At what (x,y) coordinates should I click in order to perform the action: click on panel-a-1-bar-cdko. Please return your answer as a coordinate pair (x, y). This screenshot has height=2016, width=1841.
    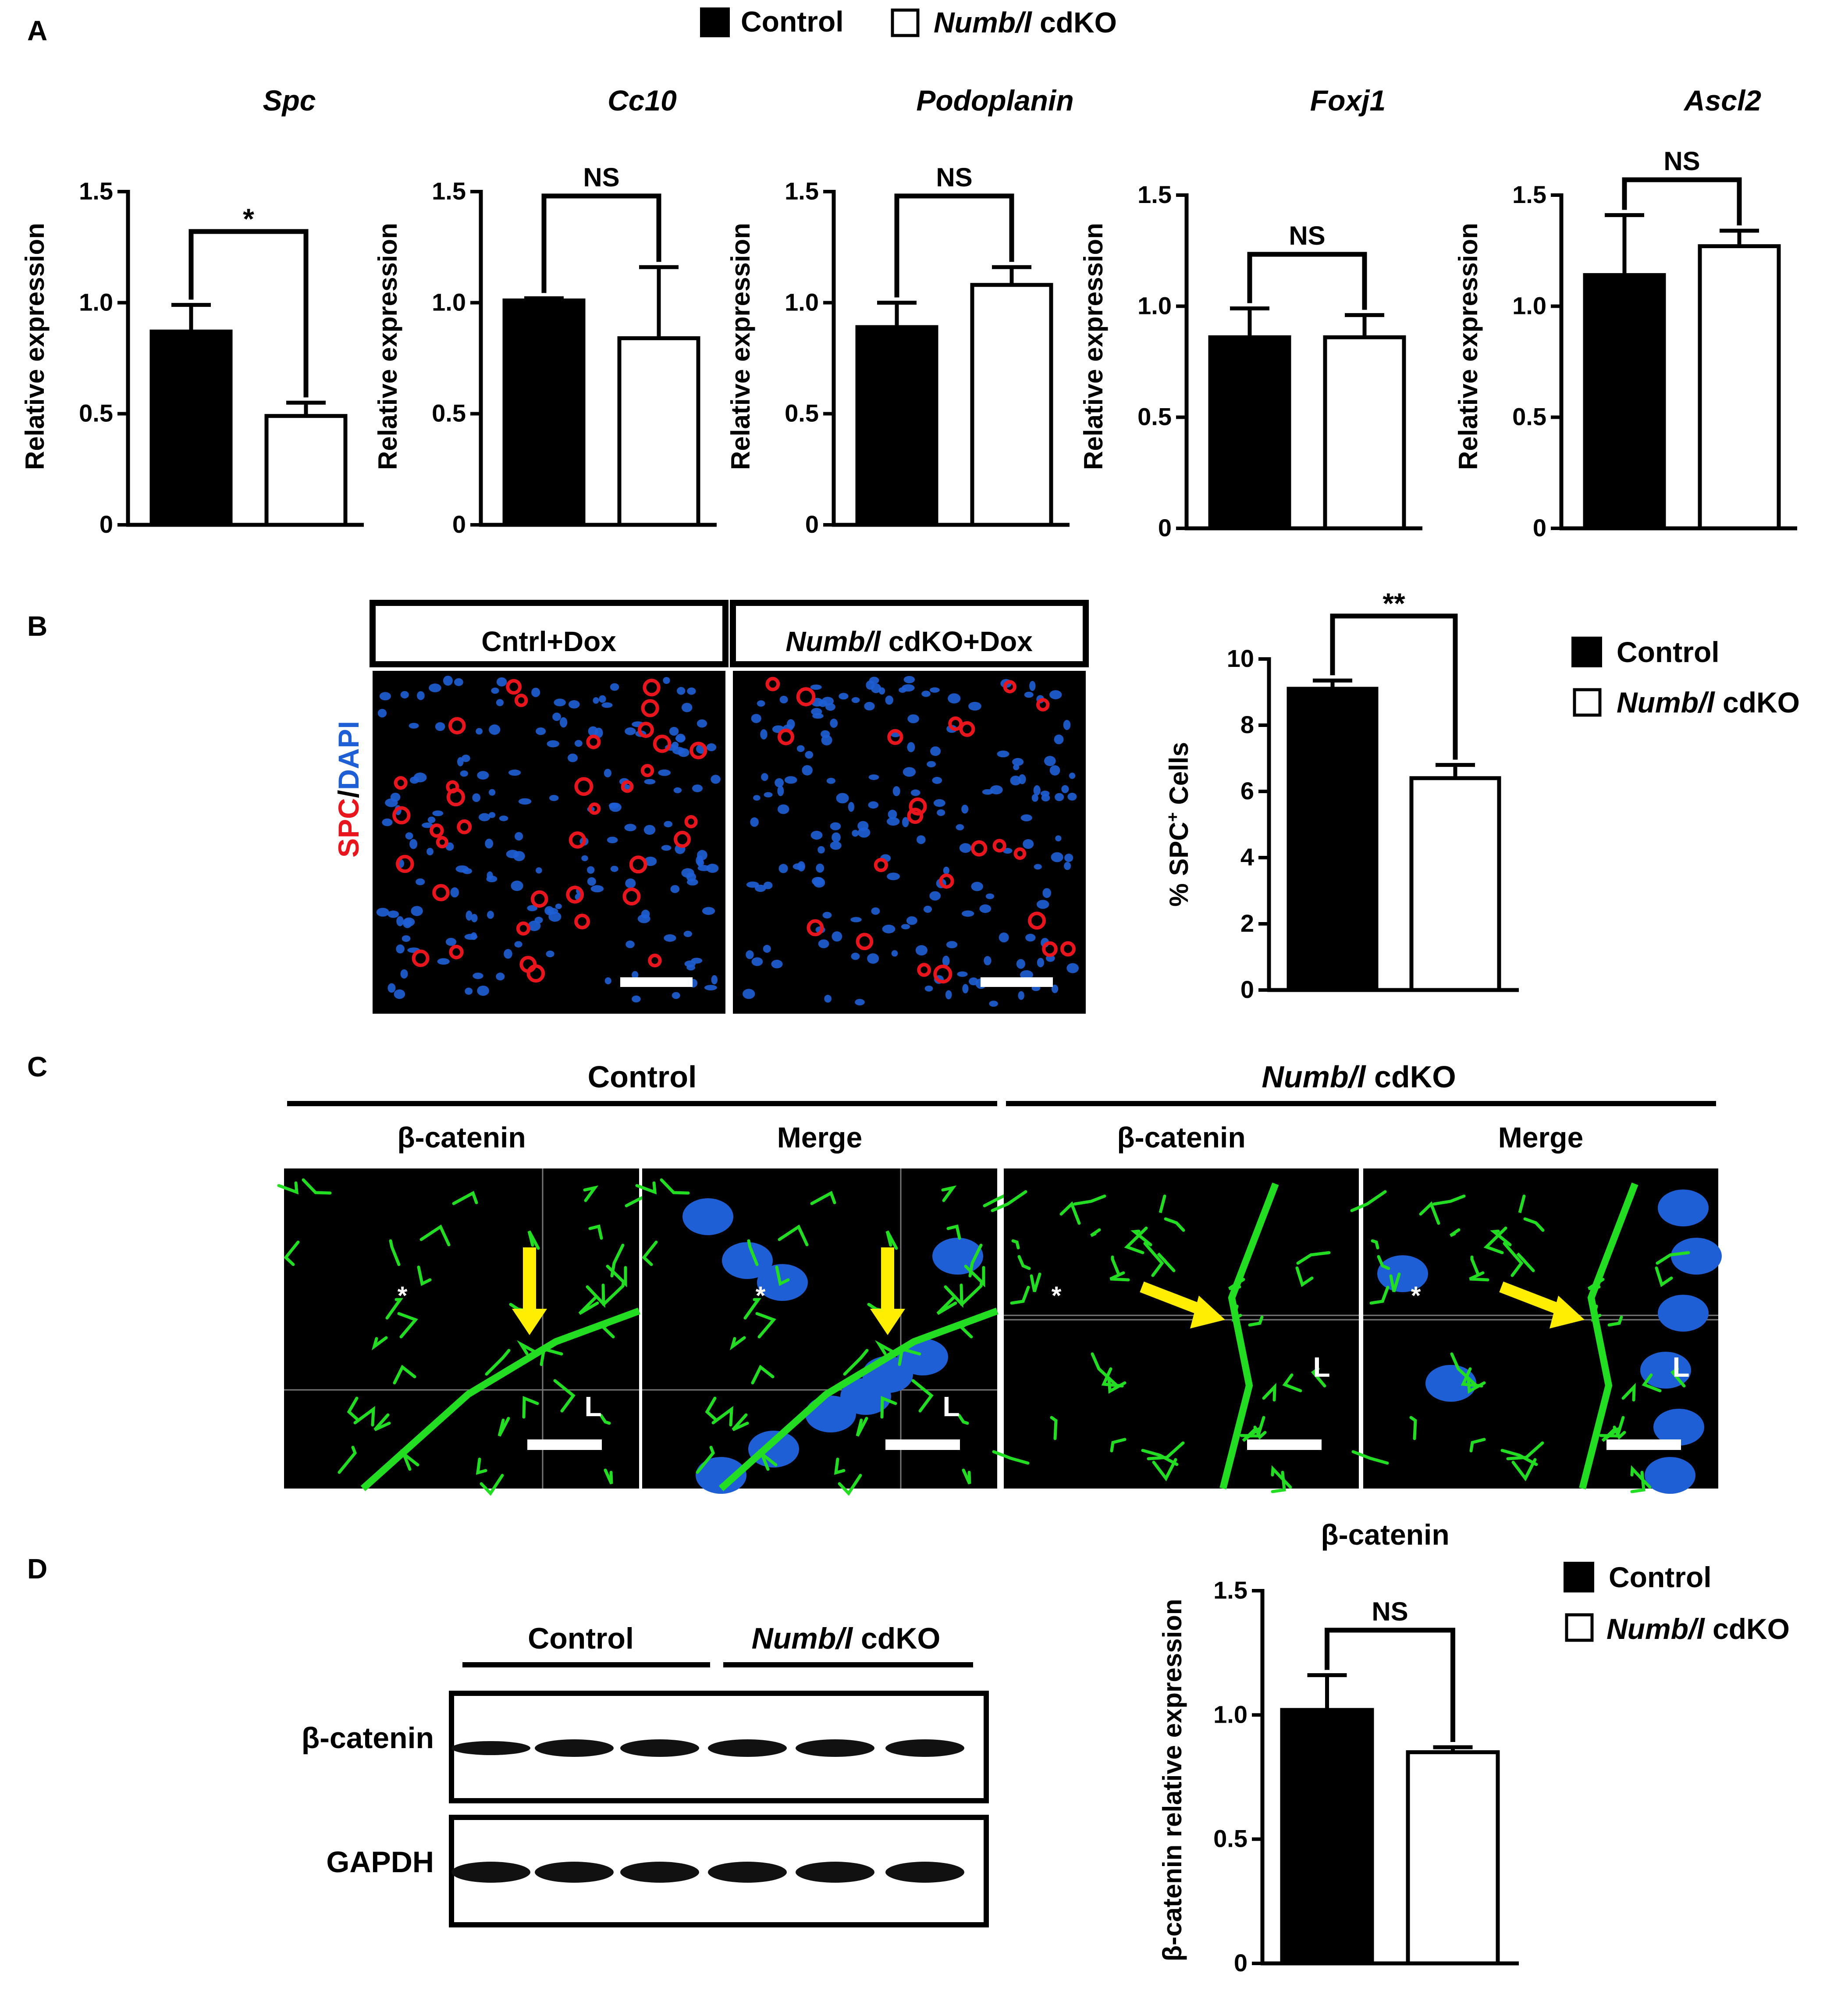
    Looking at the image, I should click on (306, 470).